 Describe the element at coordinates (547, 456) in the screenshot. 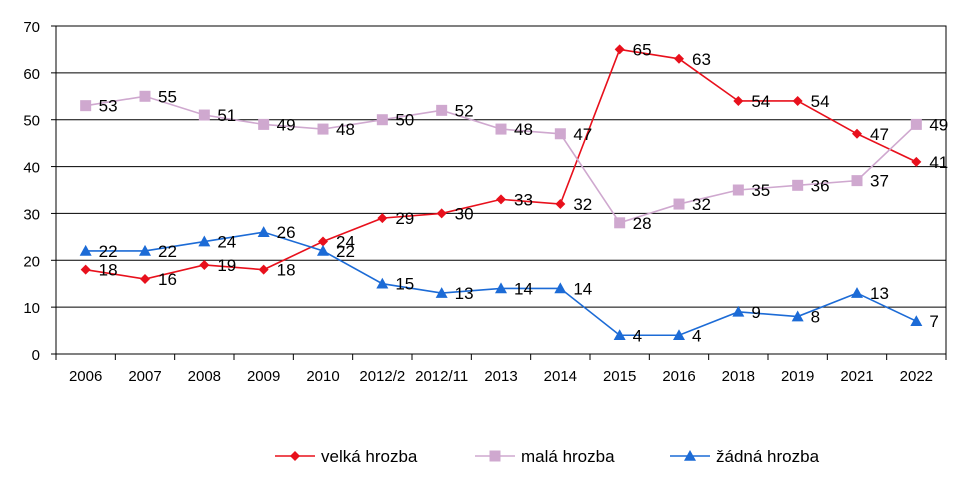

I see `legend: velká hrozba malá hrozba žádná hrozba` at that location.